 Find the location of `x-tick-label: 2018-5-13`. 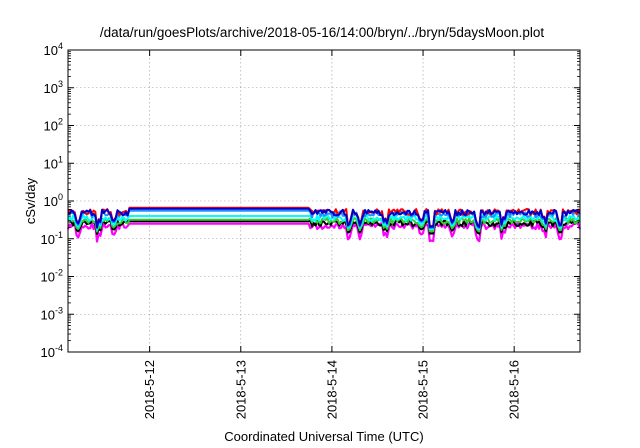

x-tick-label: 2018-5-13 is located at coordinates (240, 389).